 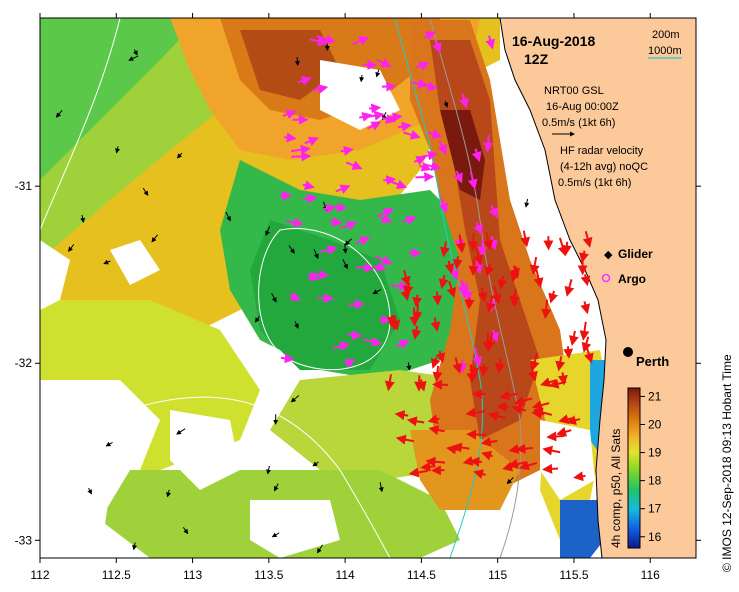 I want to click on colorbar-tick-label: 19, so click(x=655, y=453).